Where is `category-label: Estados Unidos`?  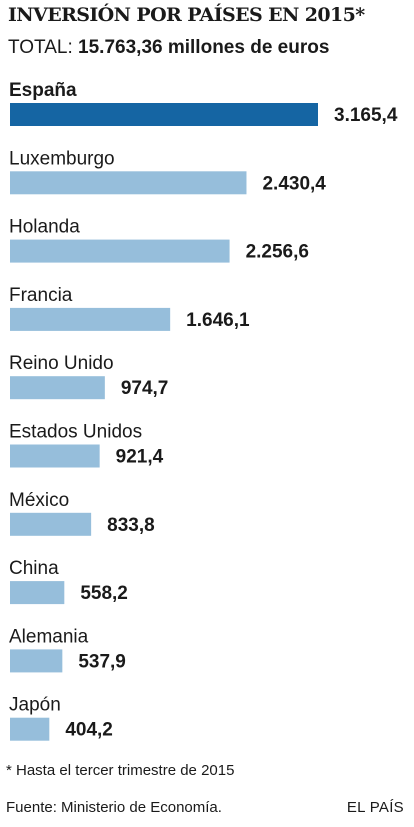
category-label: Estados Unidos is located at coordinates (75, 432).